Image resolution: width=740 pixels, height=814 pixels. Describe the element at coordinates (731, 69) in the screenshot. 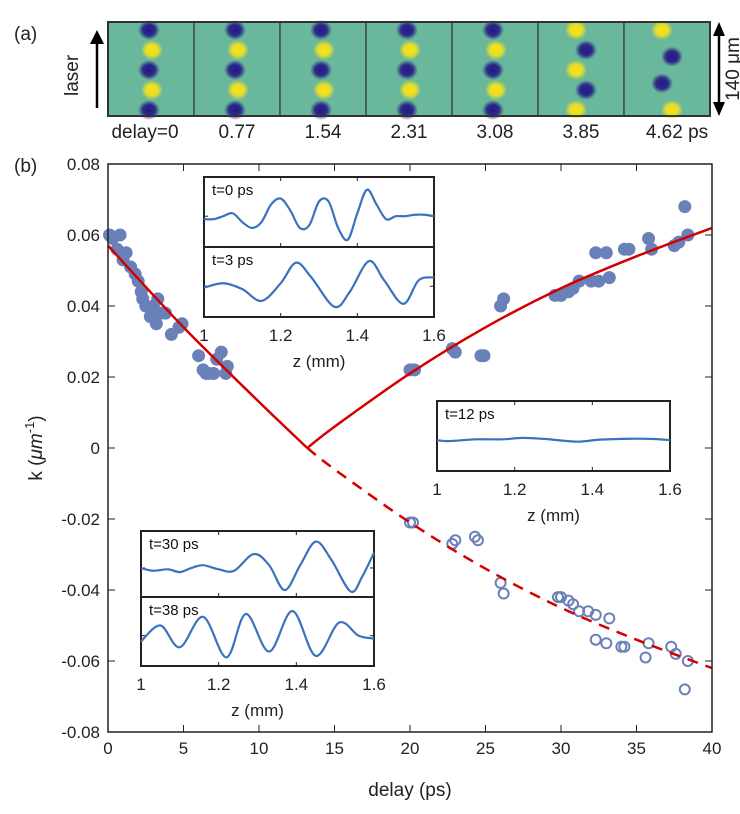

I see `scale-label: 140 μm` at that location.